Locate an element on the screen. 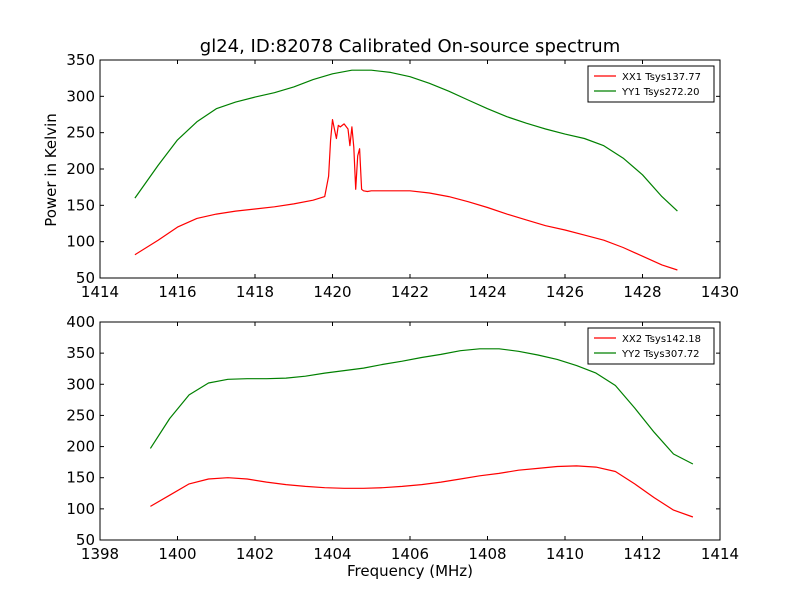 This screenshot has height=600, width=800. y-tick-label: 400 is located at coordinates (80, 322).